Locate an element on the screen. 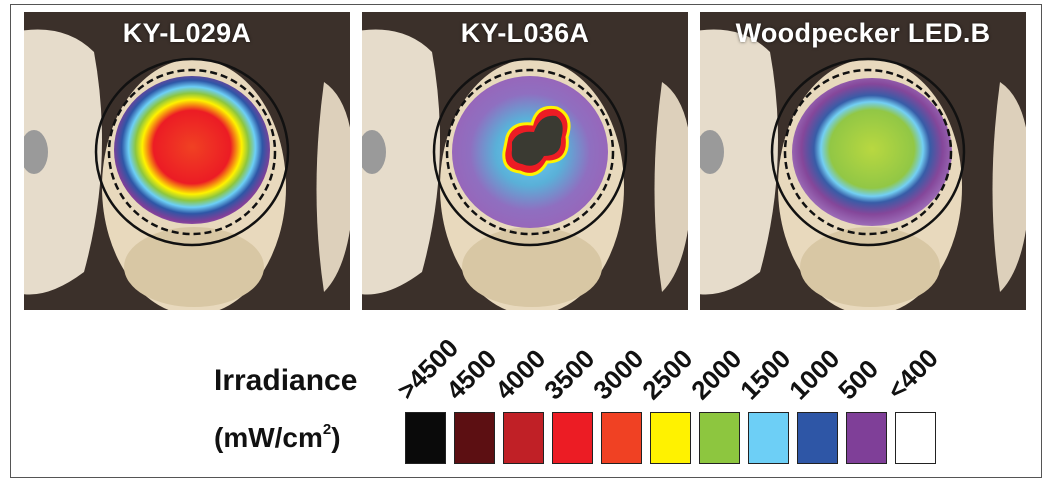 Image resolution: width=1054 pixels, height=484 pixels. legend-title: Irradiance is located at coordinates (286, 380).